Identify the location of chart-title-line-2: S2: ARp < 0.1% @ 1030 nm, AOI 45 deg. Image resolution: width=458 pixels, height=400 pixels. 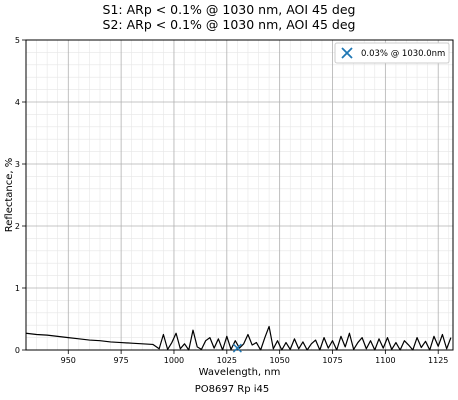
(229, 24).